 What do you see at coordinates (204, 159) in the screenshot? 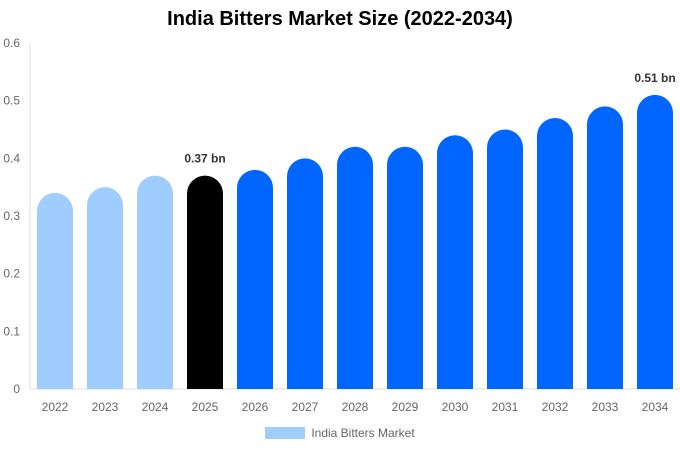
I see `data-label-2025: 0.37 bn` at bounding box center [204, 159].